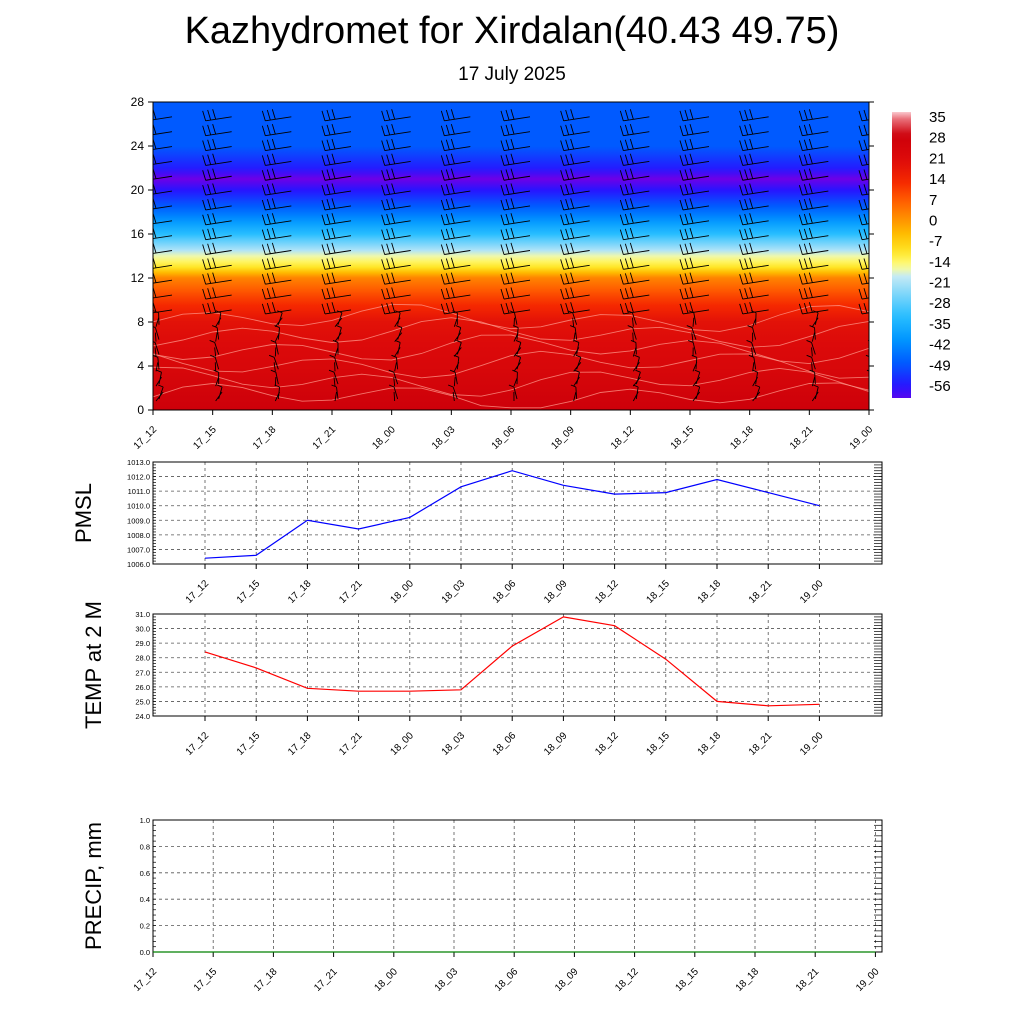  What do you see at coordinates (145, 873) in the screenshot?
I see `y-tick-label: 0.6` at bounding box center [145, 873].